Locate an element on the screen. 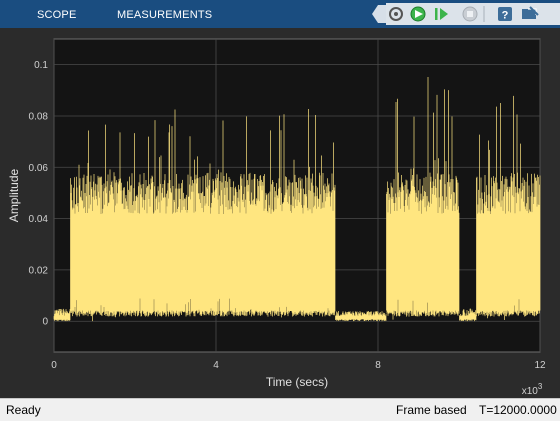 The width and height of the screenshot is (560, 421). toolstrip: SCOPE MEASUREMENTS is located at coordinates (280, 14).